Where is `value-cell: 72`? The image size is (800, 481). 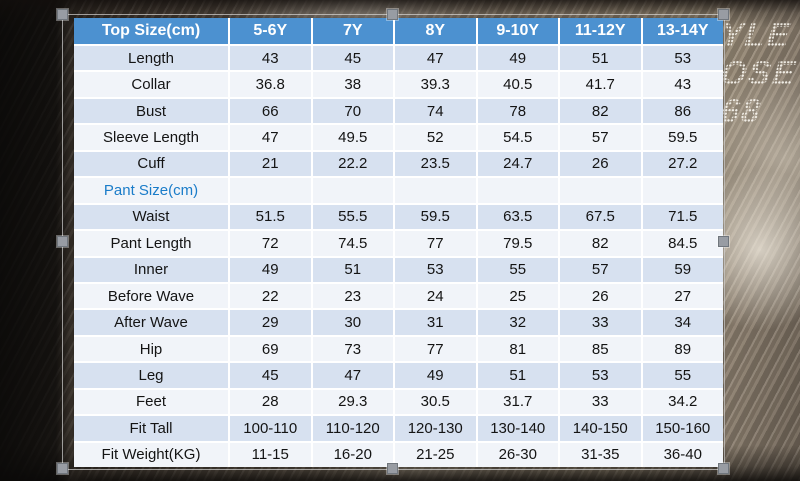
value-cell: 72 is located at coordinates (270, 243).